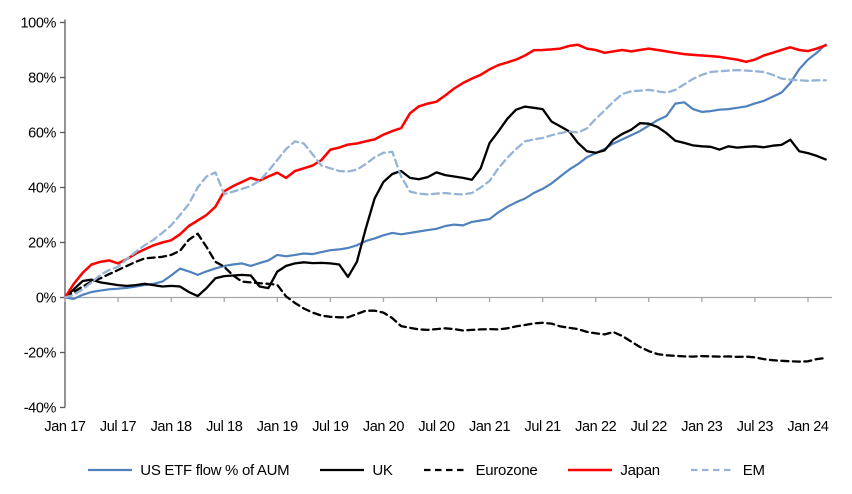 This screenshot has width=852, height=494. Describe the element at coordinates (436, 427) in the screenshot. I see `x-axis-tick-label: Jul 20` at that location.